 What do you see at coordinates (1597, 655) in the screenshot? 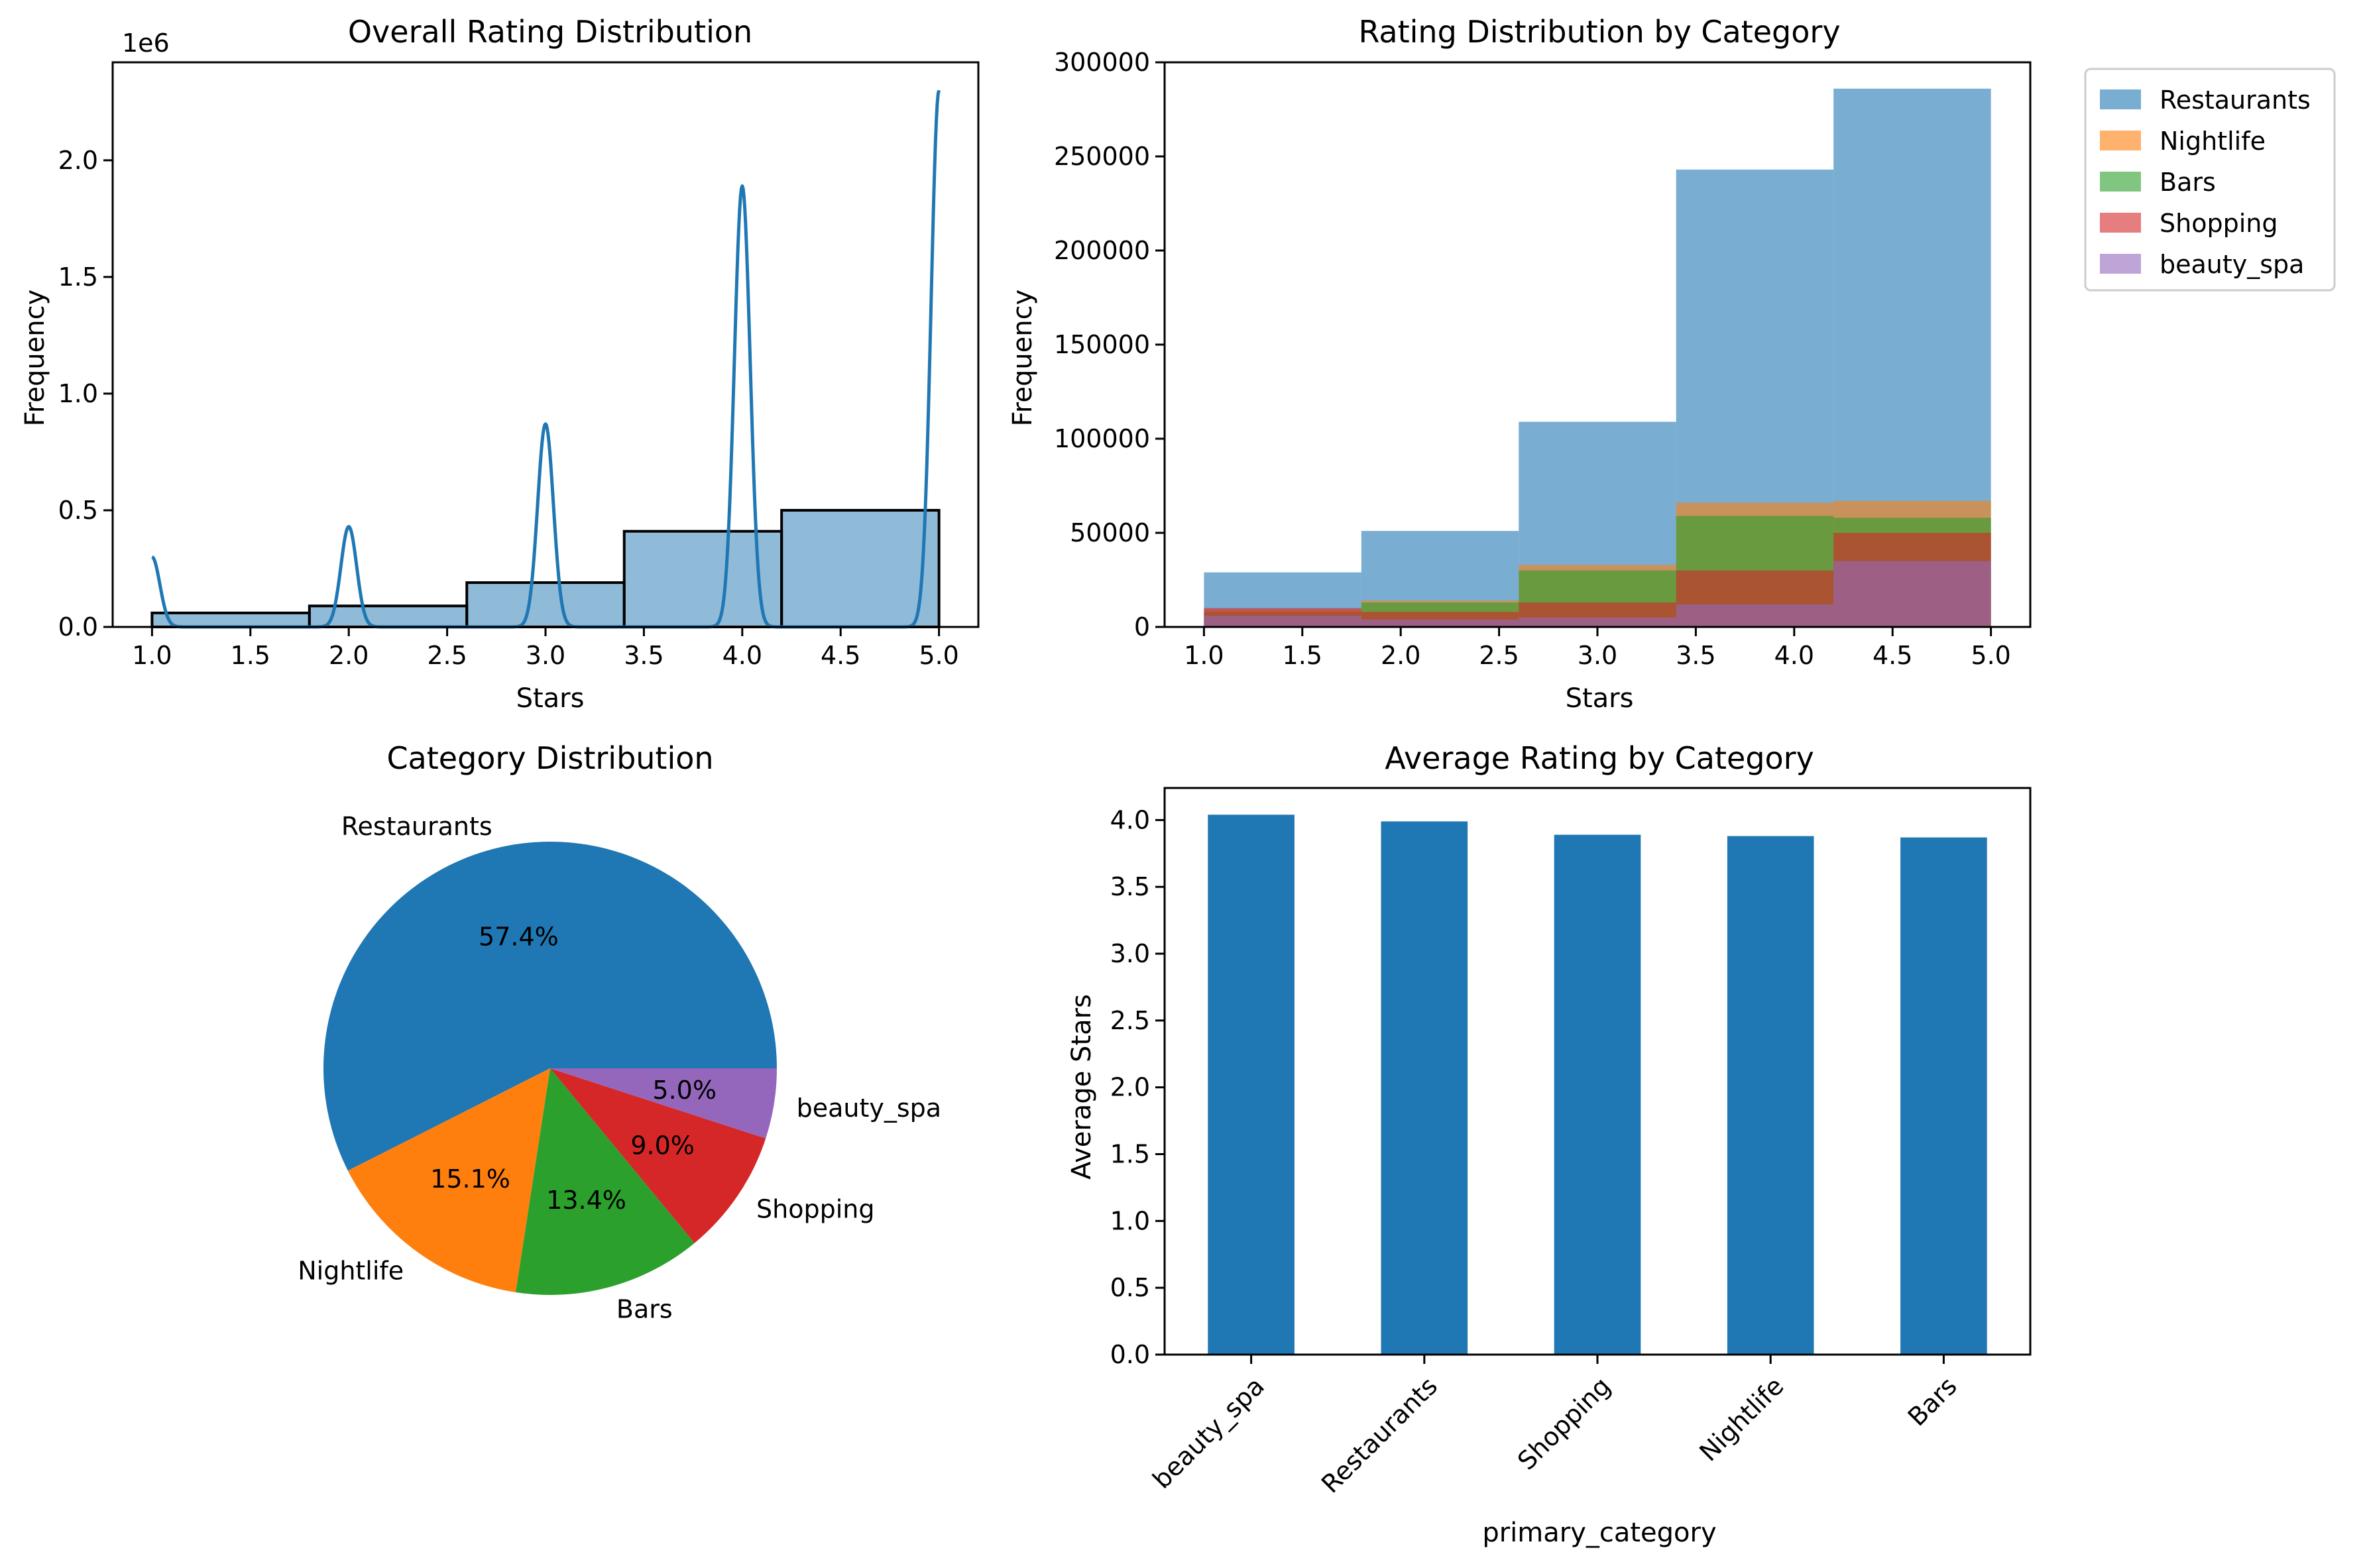
I see `chart2-x-tick-label: 3.0` at bounding box center [1597, 655].